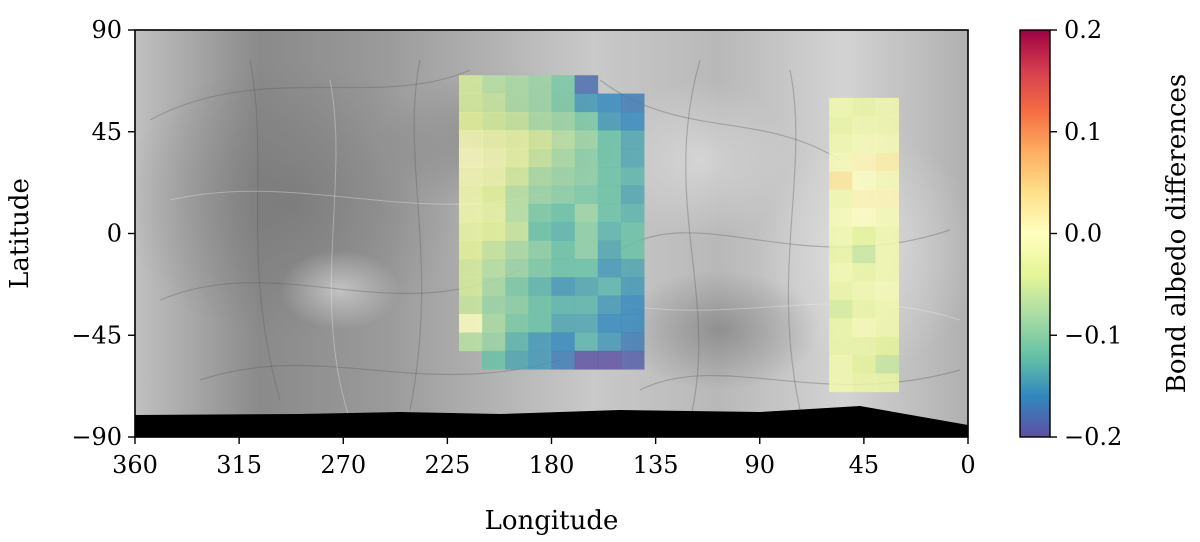 The image size is (1200, 542). I want to click on x-tick-label: 315, so click(239, 465).